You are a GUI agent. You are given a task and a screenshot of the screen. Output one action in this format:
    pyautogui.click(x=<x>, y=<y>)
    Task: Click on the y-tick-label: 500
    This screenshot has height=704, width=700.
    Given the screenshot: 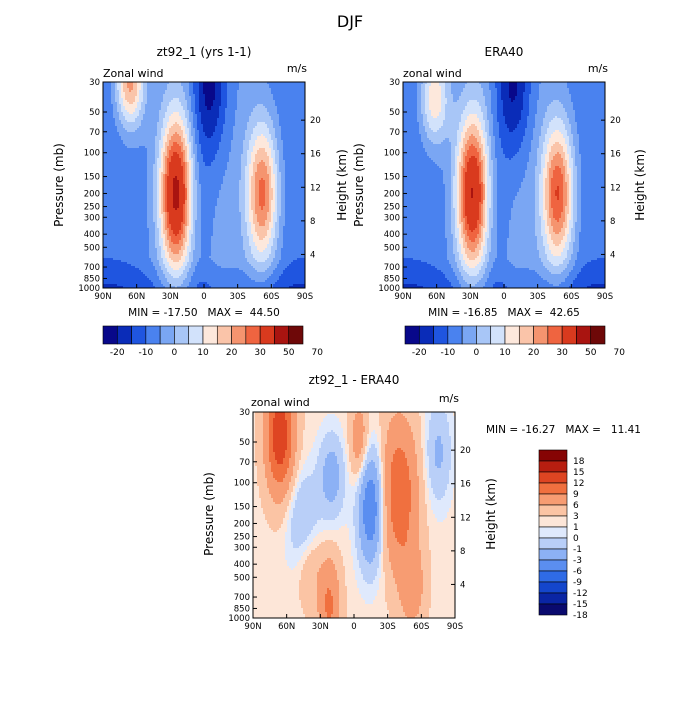 What is the action you would take?
    pyautogui.click(x=92, y=248)
    